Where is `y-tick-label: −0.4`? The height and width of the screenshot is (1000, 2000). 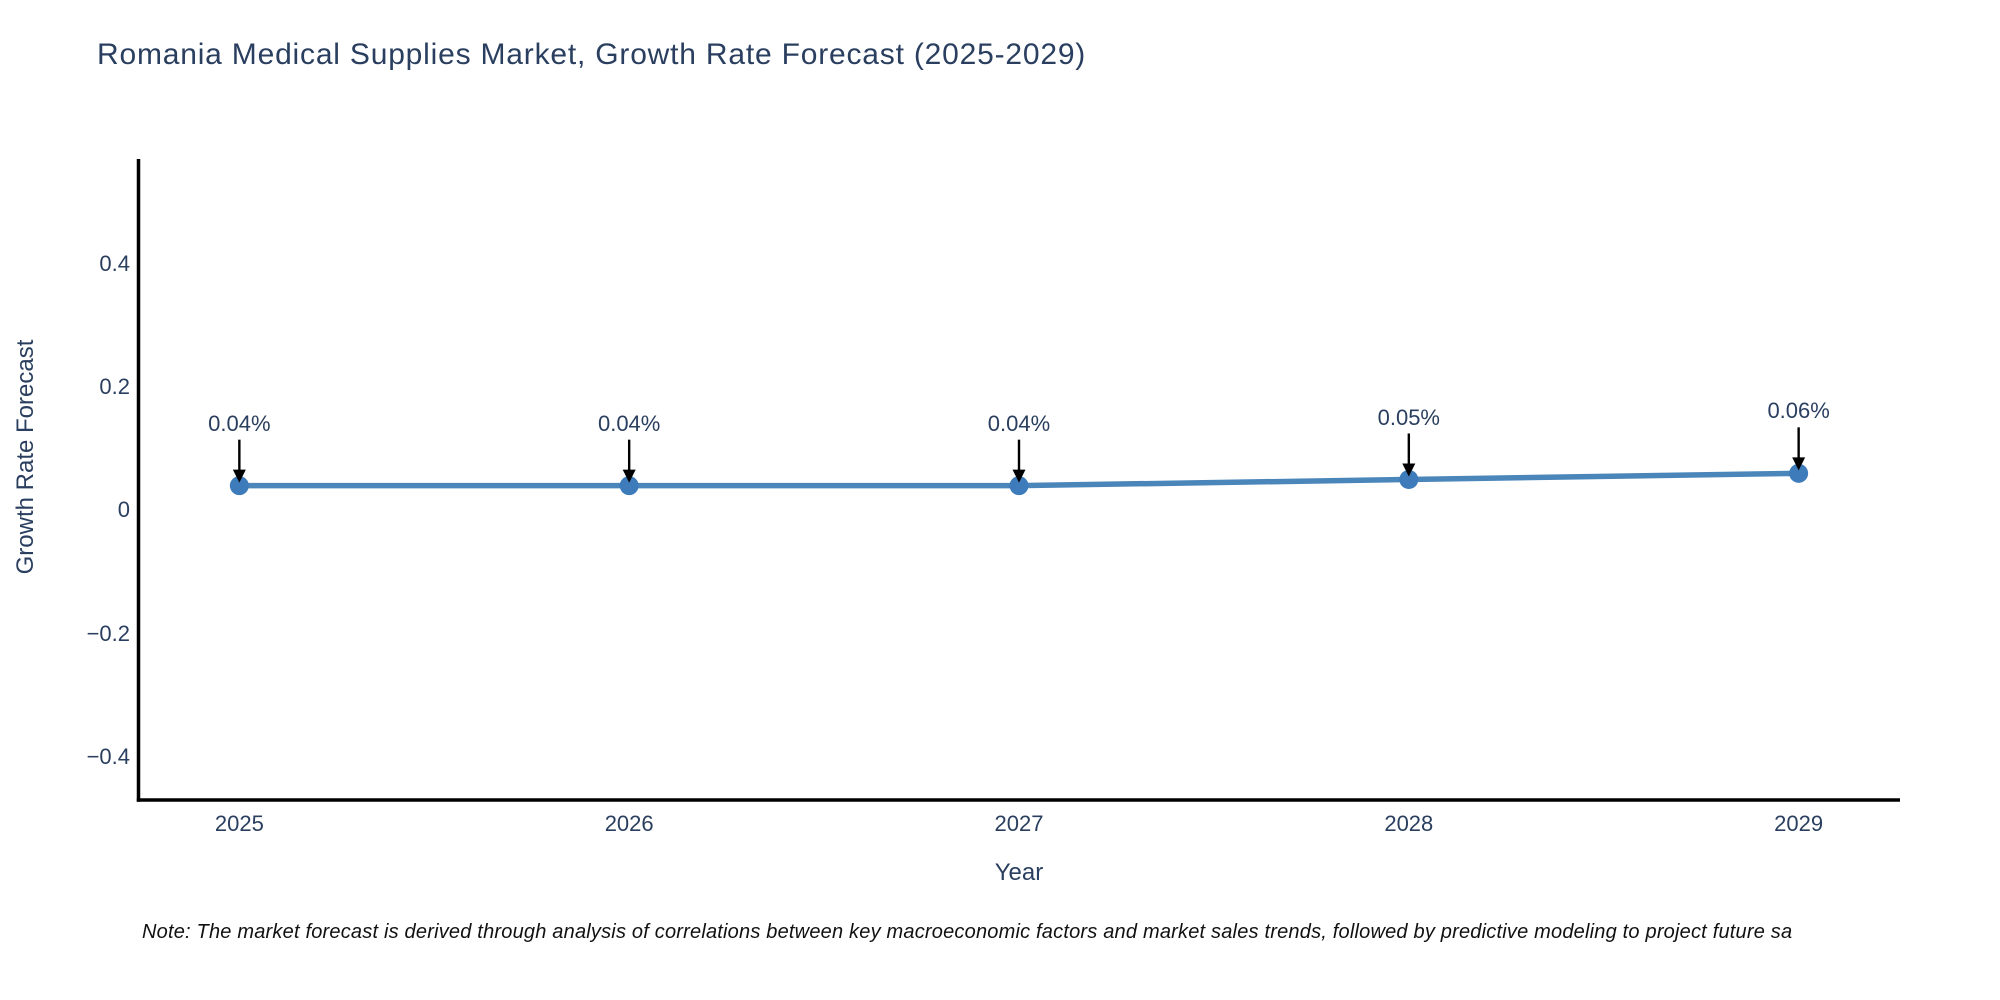
y-tick-label: −0.4 is located at coordinates (108, 756).